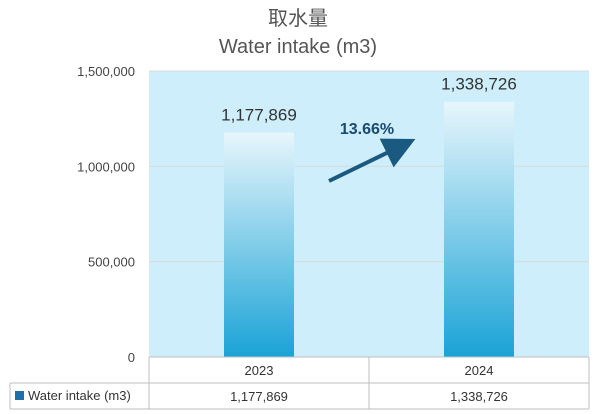  What do you see at coordinates (106, 71) in the screenshot?
I see `y-tick-label: 1,500,000` at bounding box center [106, 71].